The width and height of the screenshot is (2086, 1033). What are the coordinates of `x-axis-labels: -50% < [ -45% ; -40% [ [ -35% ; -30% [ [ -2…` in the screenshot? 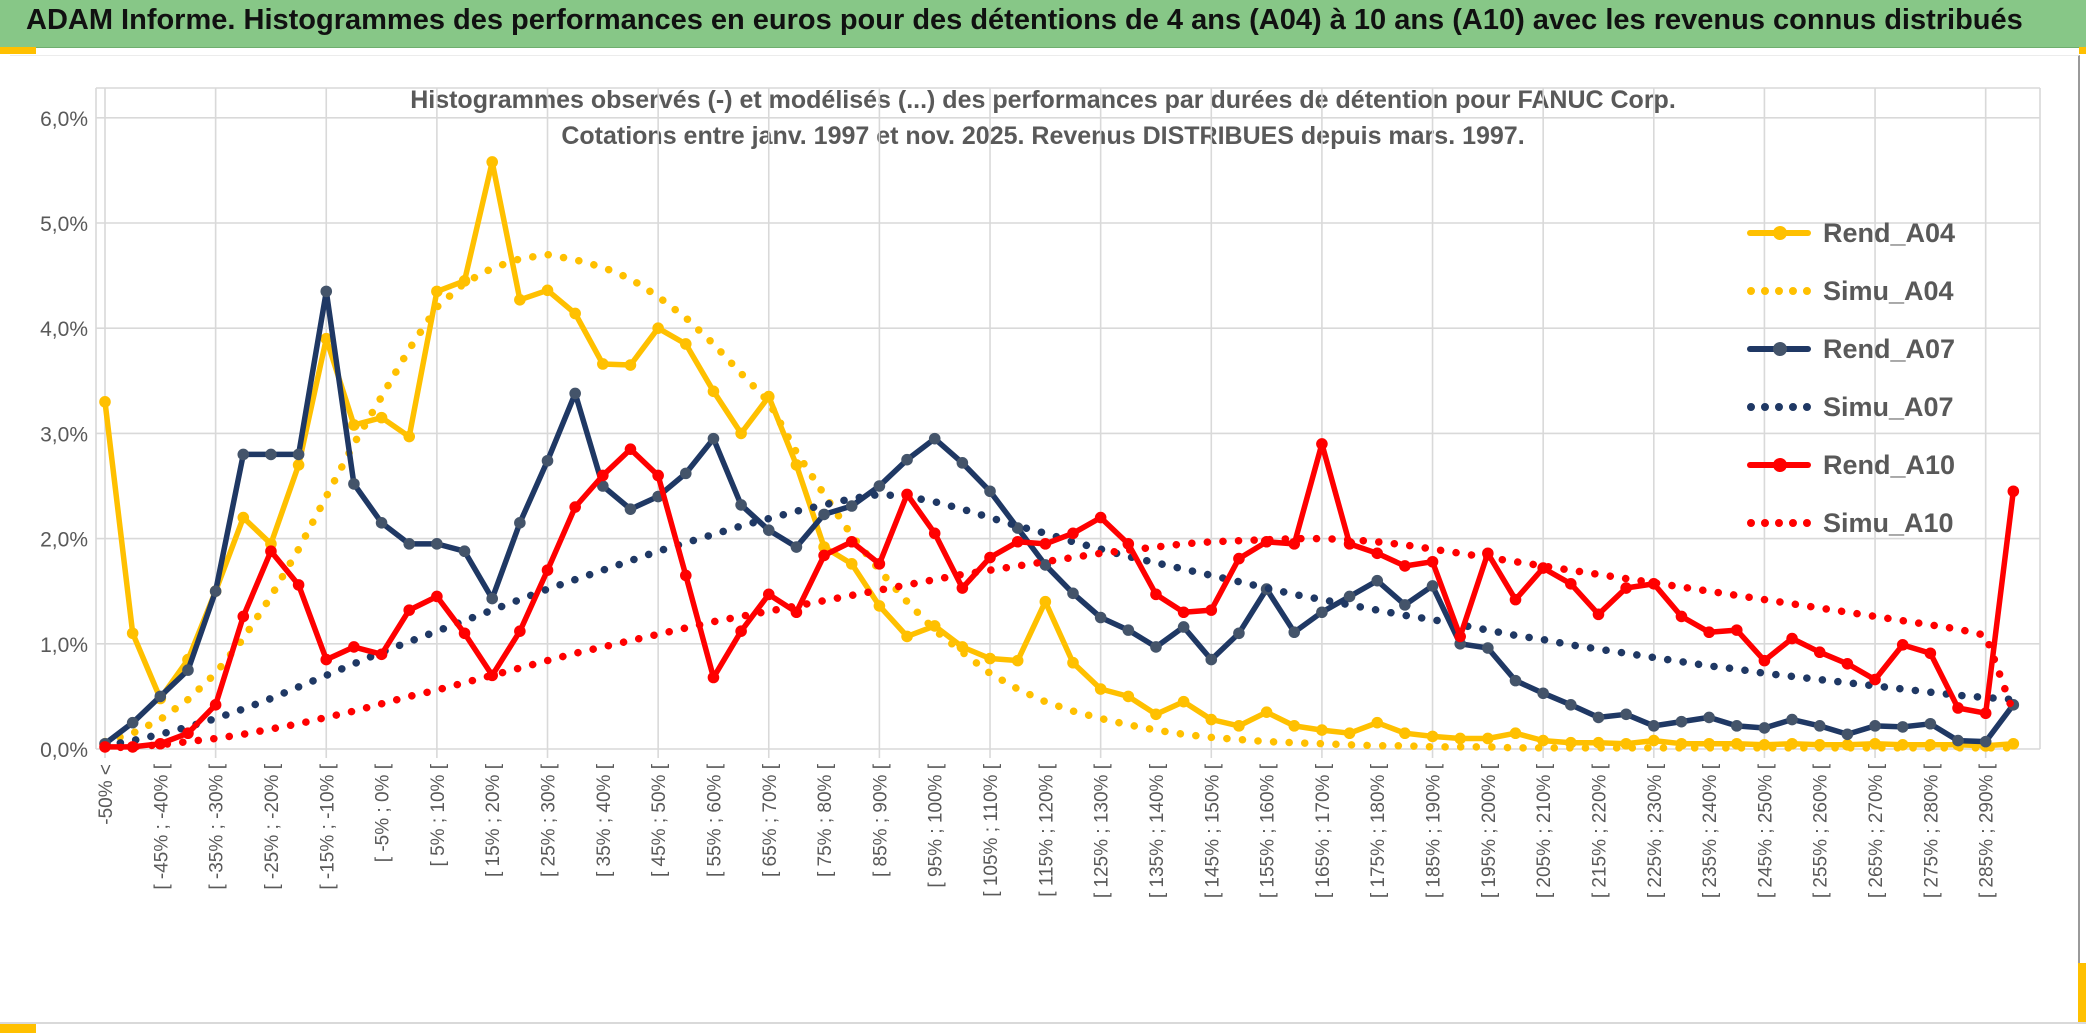 It's located at (1047, 830).